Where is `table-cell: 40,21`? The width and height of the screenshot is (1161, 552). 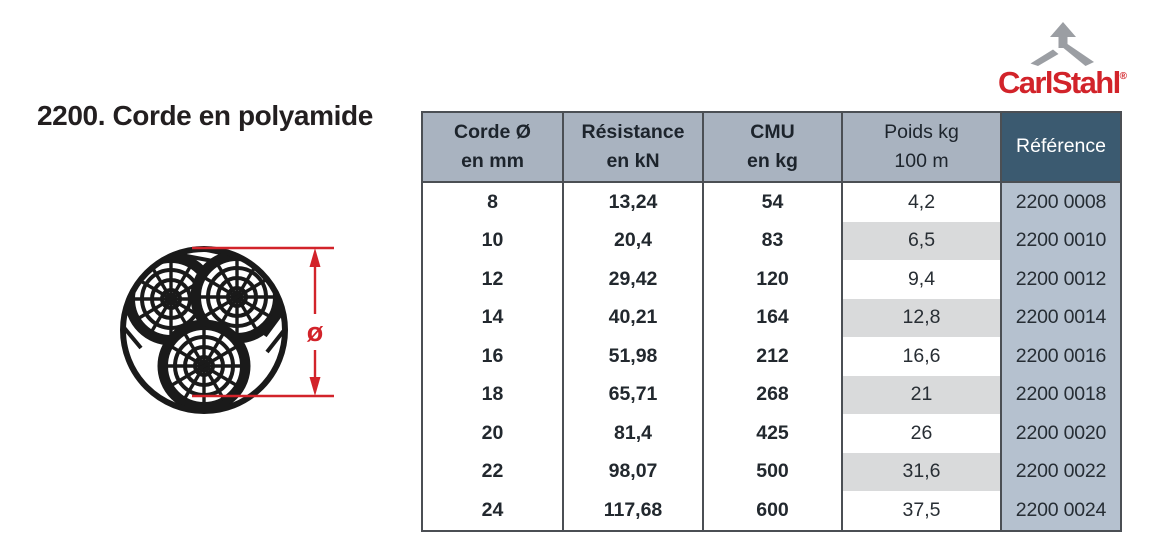 table-cell: 40,21 is located at coordinates (632, 317).